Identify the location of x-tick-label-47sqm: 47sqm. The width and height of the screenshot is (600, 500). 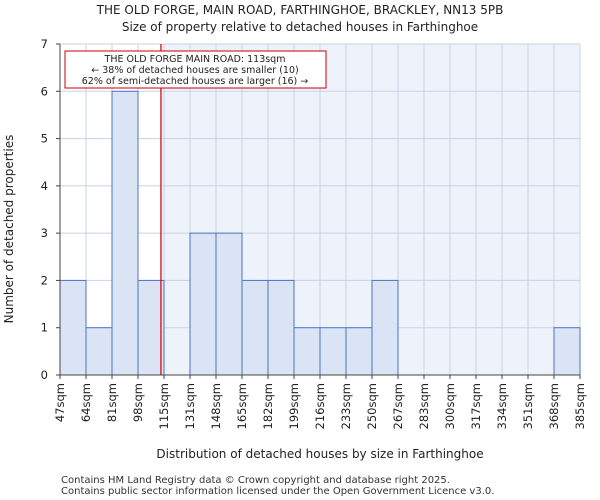
(60, 402).